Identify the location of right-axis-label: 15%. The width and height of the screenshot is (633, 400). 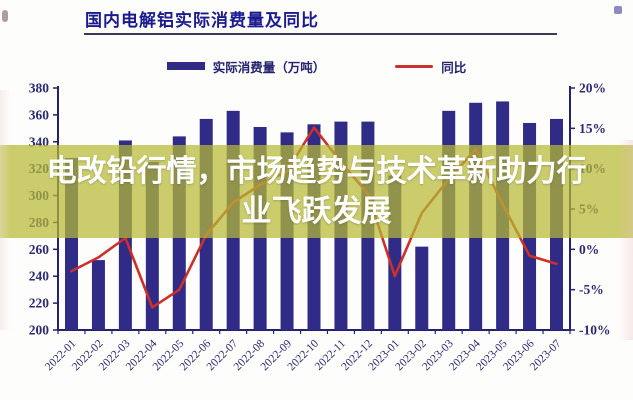
(592, 128).